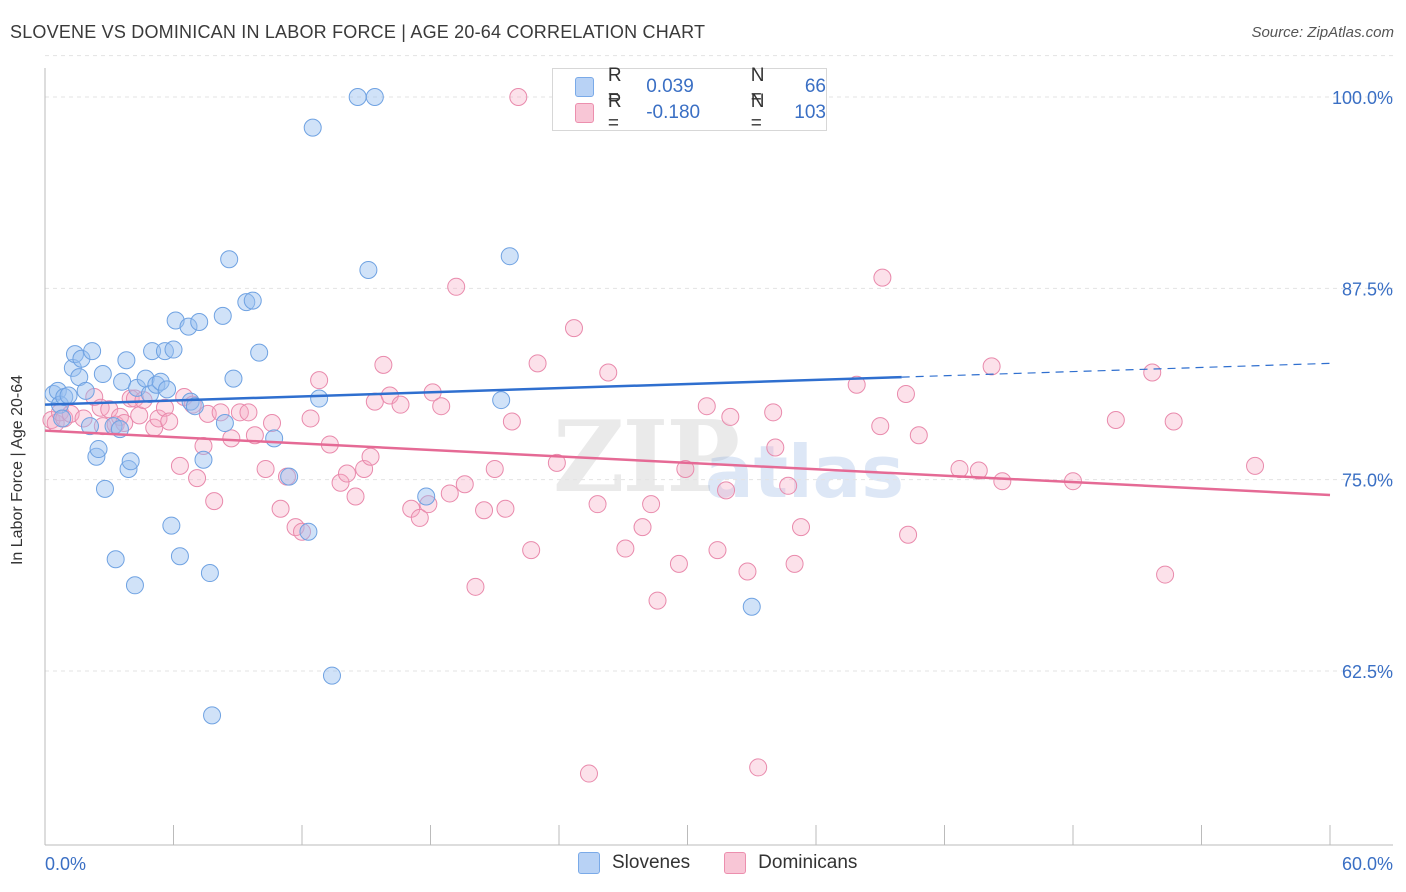 Image resolution: width=1406 pixels, height=892 pixels. Describe the element at coordinates (757, 112) in the screenshot. I see `legend-n-label: N =` at that location.